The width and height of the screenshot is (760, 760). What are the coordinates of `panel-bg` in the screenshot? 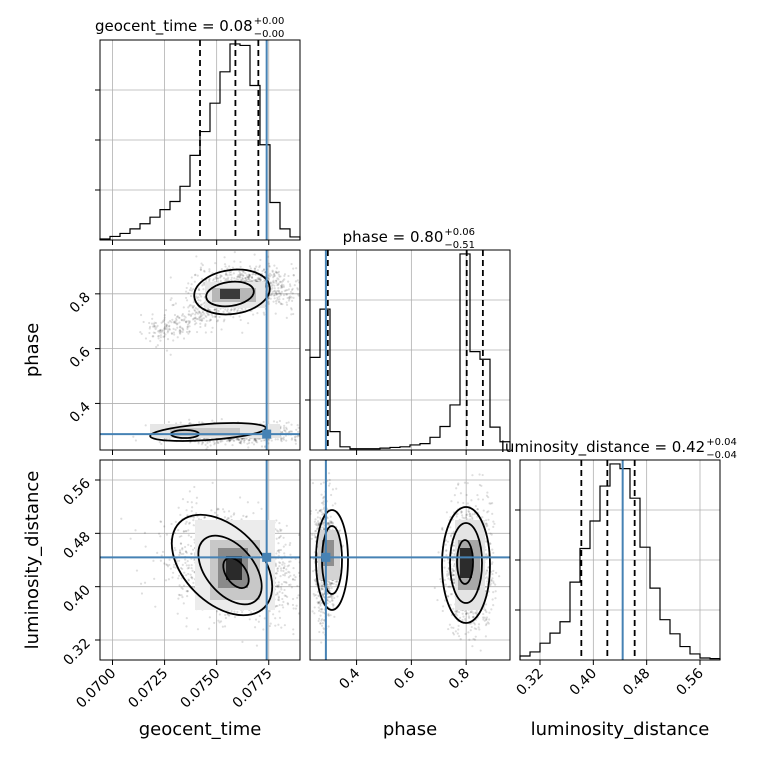 It's located at (200, 350).